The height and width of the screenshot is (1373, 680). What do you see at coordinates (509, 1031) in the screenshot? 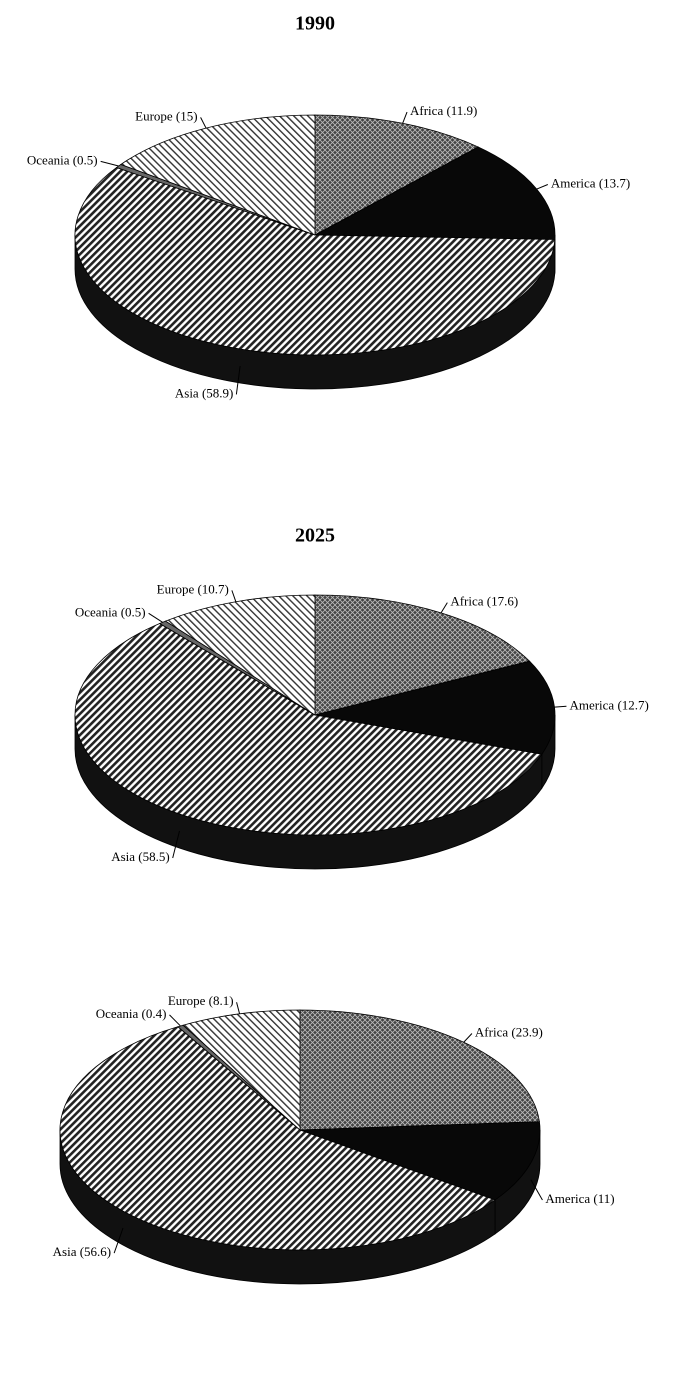
I see `slice-label: Africa (23.9)` at bounding box center [509, 1031].